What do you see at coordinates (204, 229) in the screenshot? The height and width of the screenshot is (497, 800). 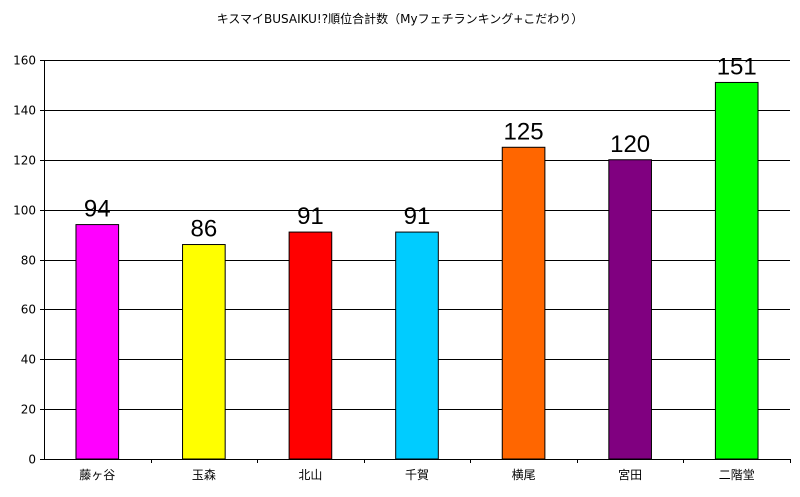 I see `data-label: 86` at bounding box center [204, 229].